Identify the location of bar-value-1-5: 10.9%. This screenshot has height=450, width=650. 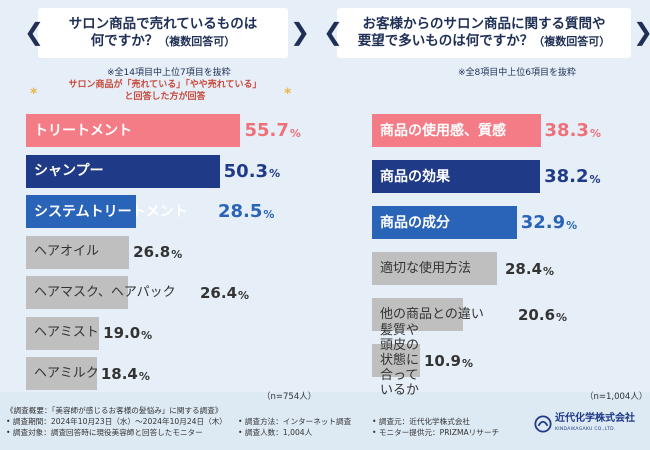
(448, 360).